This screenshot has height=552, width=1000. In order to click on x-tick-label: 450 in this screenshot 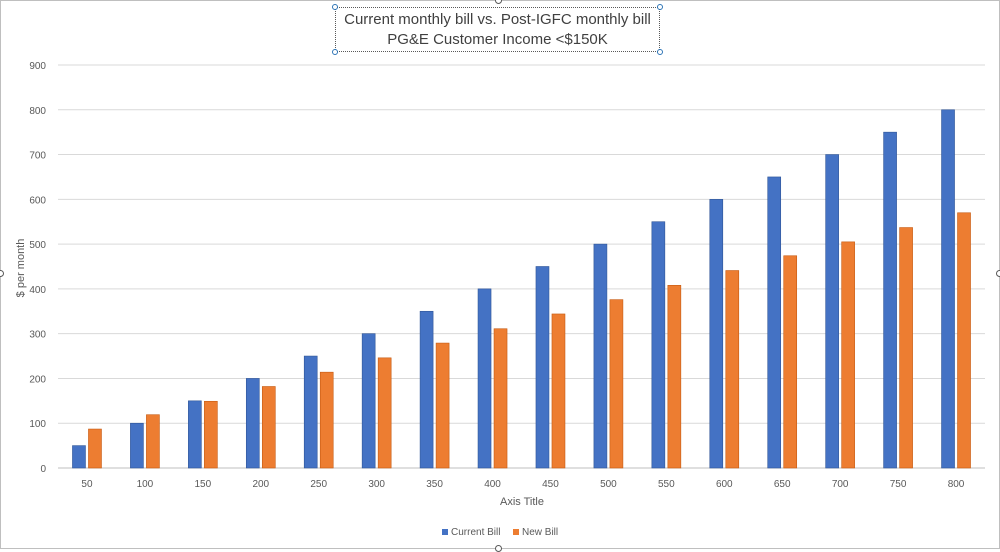, I will do `click(550, 484)`.